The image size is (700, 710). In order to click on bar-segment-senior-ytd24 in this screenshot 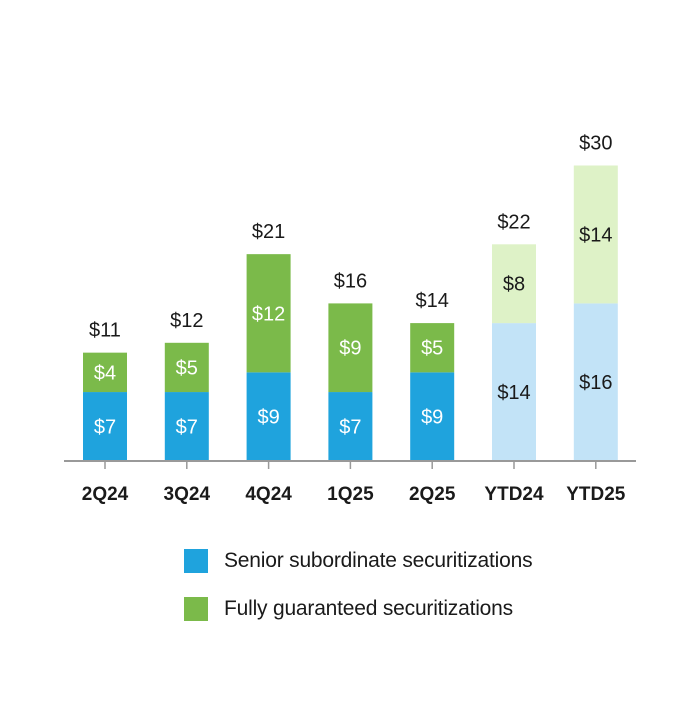, I will do `click(514, 392)`.